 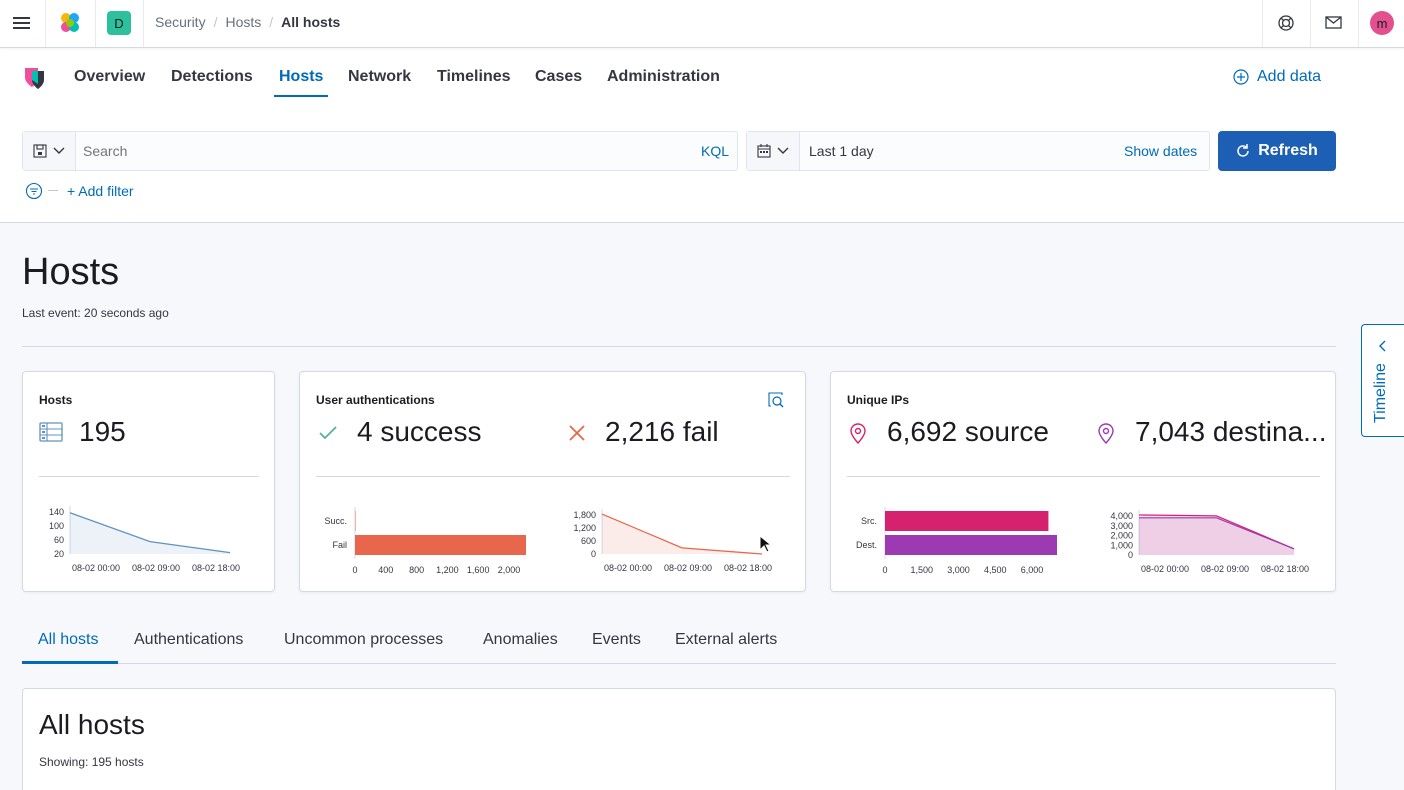 I want to click on tab-anomalies: Anomalies, so click(x=520, y=639).